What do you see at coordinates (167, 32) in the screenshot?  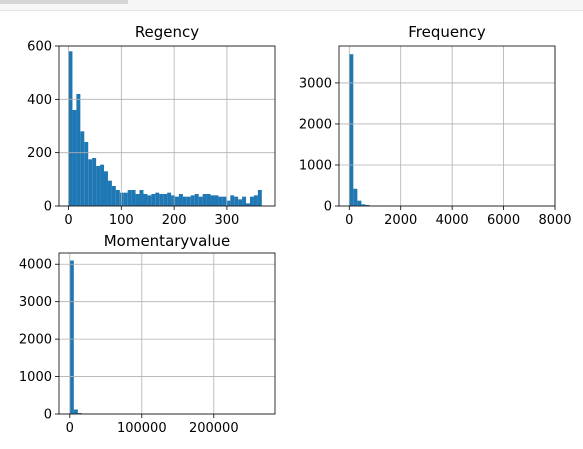 I see `chart-title: Regency` at bounding box center [167, 32].